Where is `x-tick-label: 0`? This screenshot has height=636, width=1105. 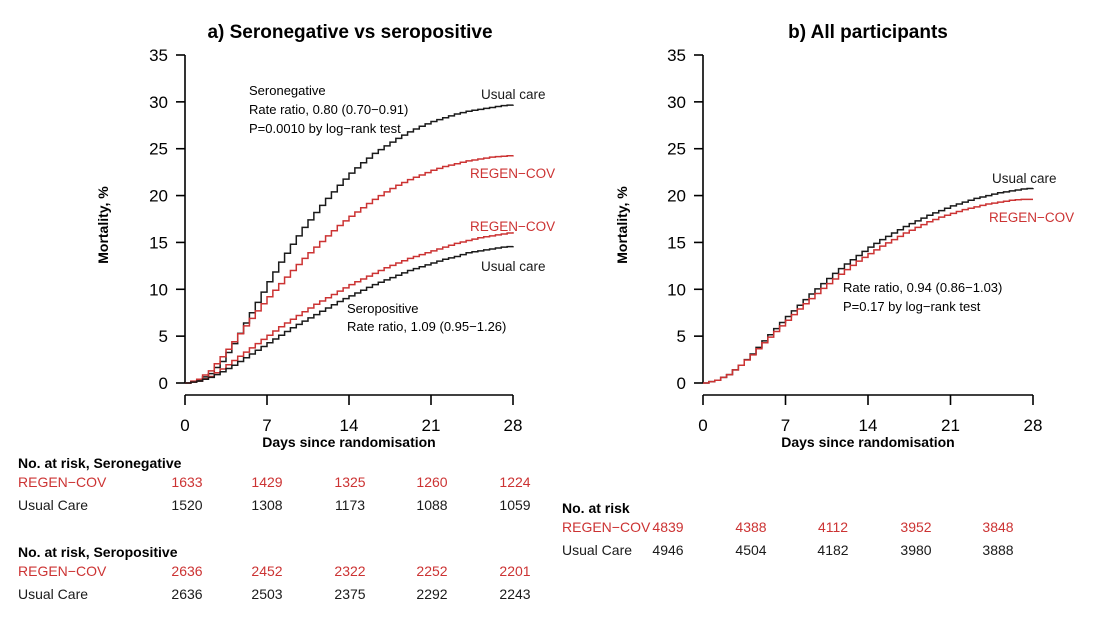
x-tick-label: 0 is located at coordinates (702, 425).